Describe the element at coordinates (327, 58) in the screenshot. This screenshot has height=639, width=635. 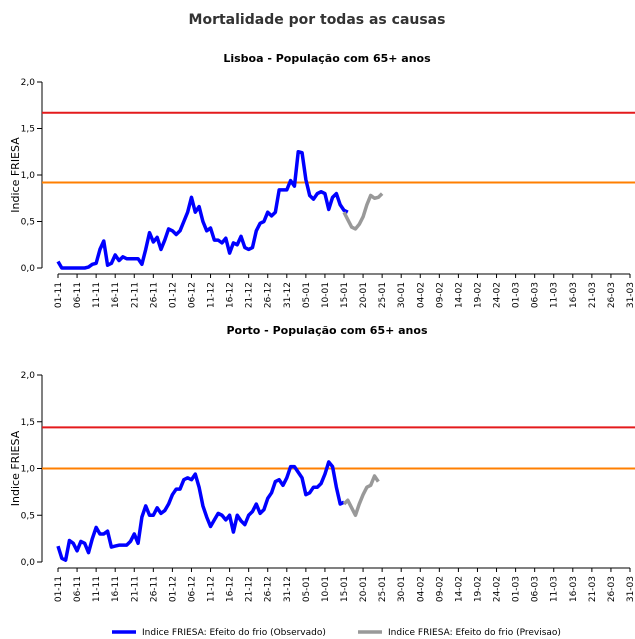
I see `panel-title: Lisboa - População com 65+ anos` at that location.